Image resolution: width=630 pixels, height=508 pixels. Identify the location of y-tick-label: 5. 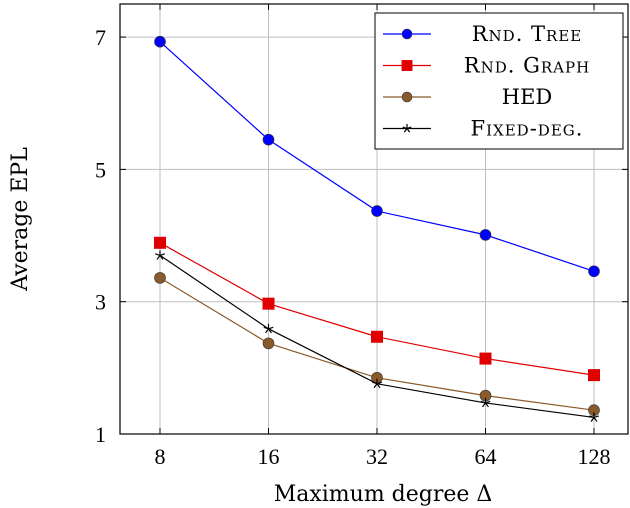
(100, 169).